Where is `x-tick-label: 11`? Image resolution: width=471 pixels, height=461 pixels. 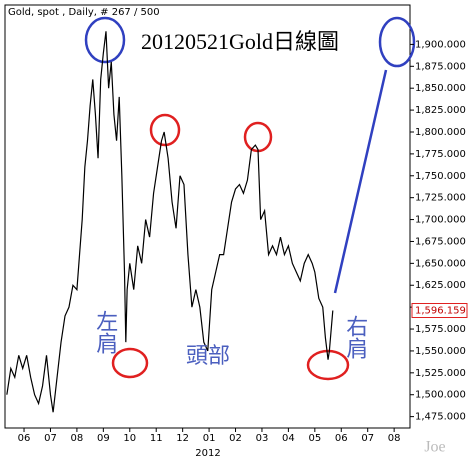
x-tick-label: 11 is located at coordinates (156, 438).